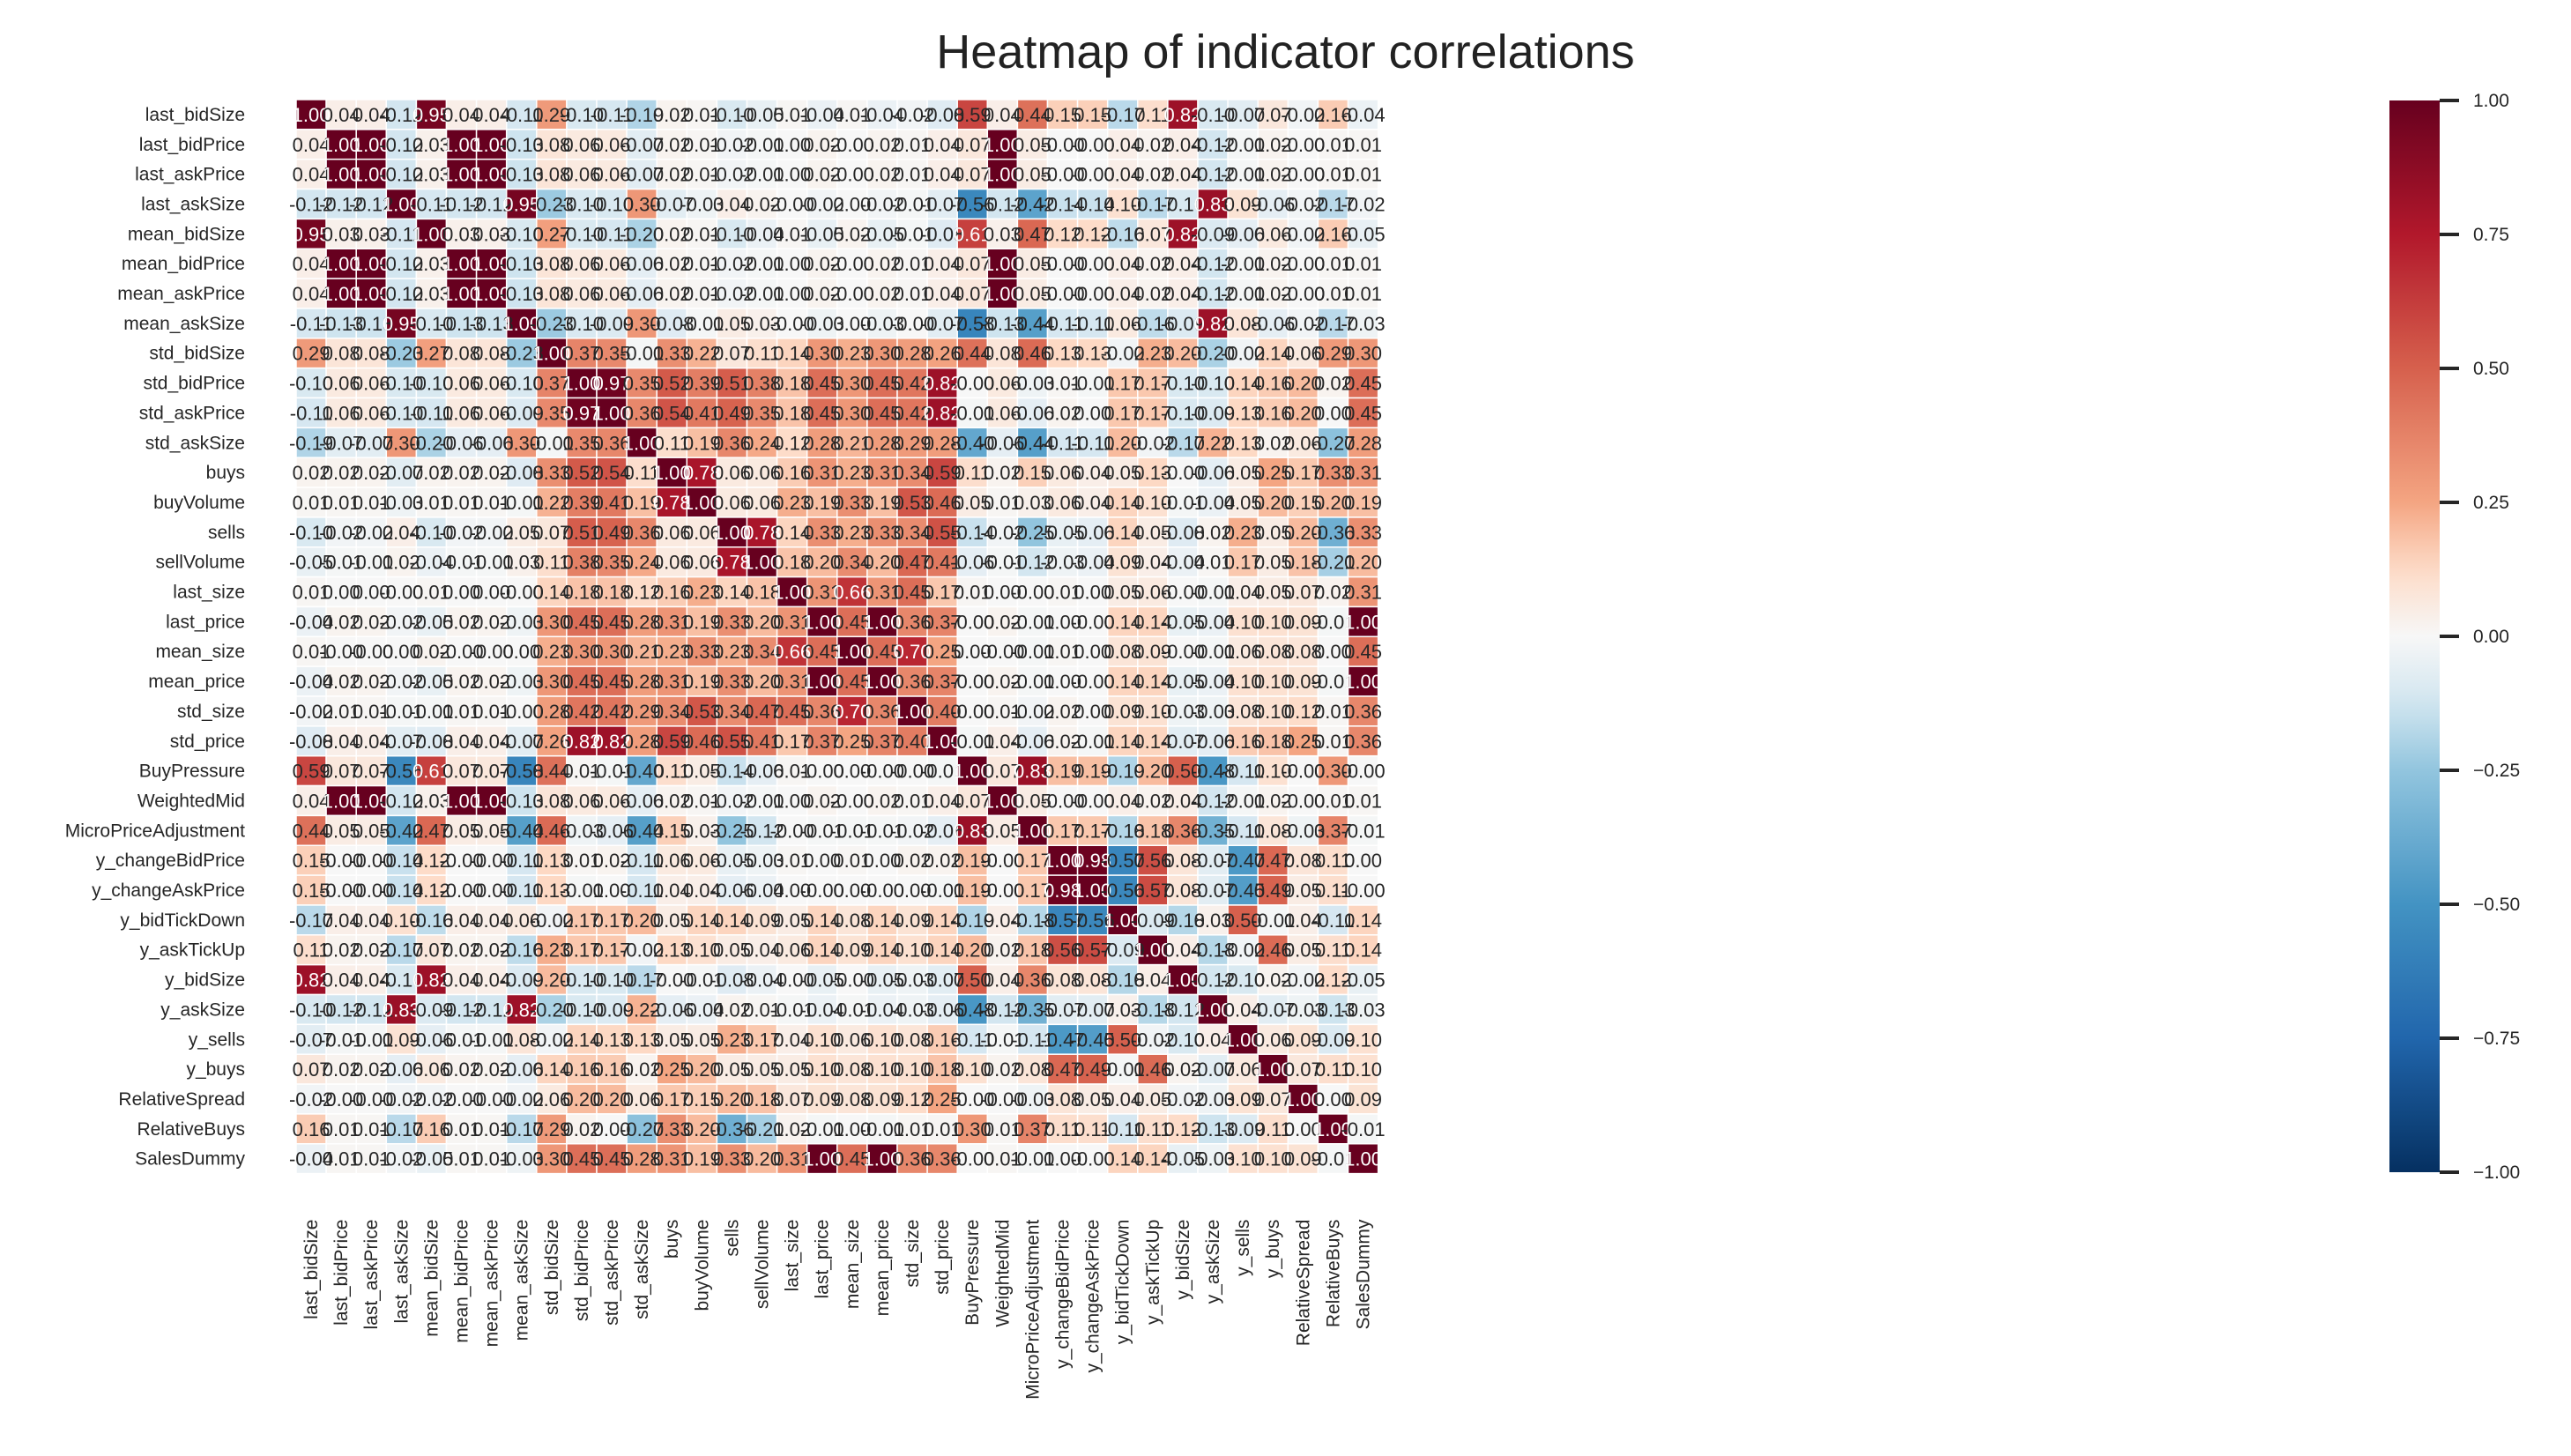 This screenshot has width=2571, height=1456. Describe the element at coordinates (341, 1273) in the screenshot. I see `x-tick-label: last_bidPrice` at that location.